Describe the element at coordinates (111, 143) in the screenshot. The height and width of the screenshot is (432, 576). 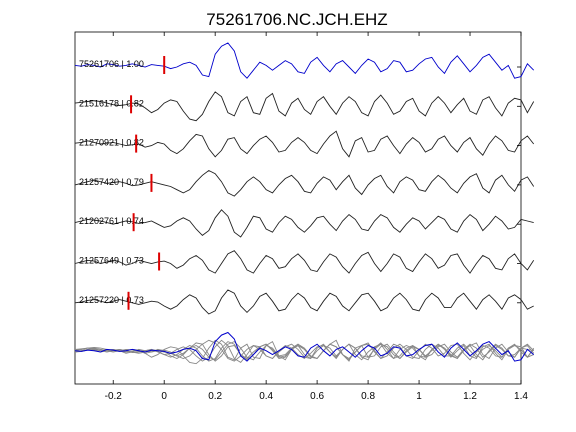
I see `trace-label: 21270921 | 0.82` at that location.